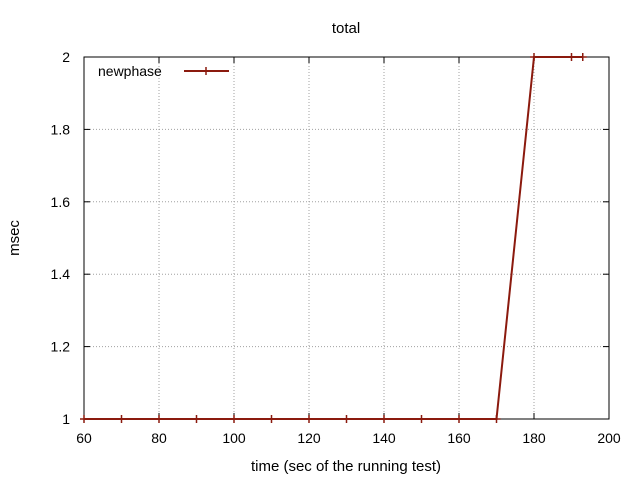 This screenshot has height=480, width=640. What do you see at coordinates (130, 71) in the screenshot?
I see `legend-label: newphase` at bounding box center [130, 71].